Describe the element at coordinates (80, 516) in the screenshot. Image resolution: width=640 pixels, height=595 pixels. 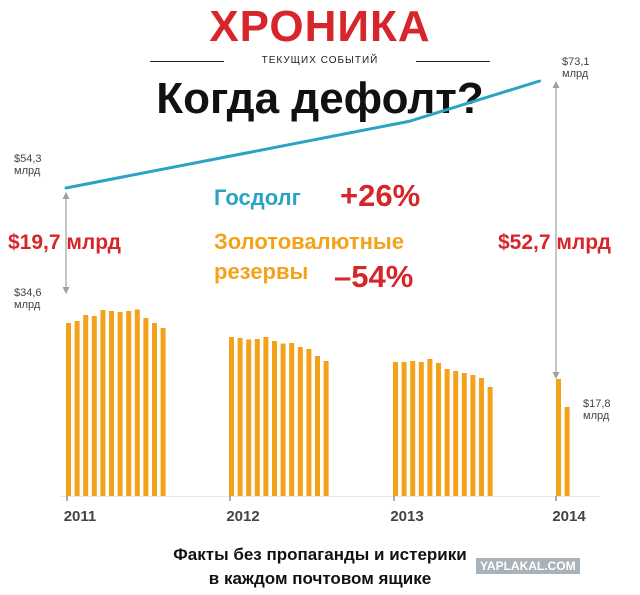
I see `x-tick-label-2011: 2011` at that location.